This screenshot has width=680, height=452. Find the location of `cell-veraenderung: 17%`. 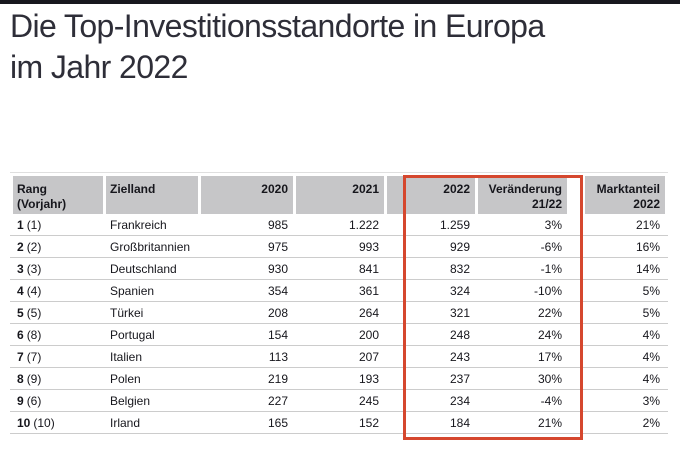

cell-veraenderung: 17% is located at coordinates (549, 356).